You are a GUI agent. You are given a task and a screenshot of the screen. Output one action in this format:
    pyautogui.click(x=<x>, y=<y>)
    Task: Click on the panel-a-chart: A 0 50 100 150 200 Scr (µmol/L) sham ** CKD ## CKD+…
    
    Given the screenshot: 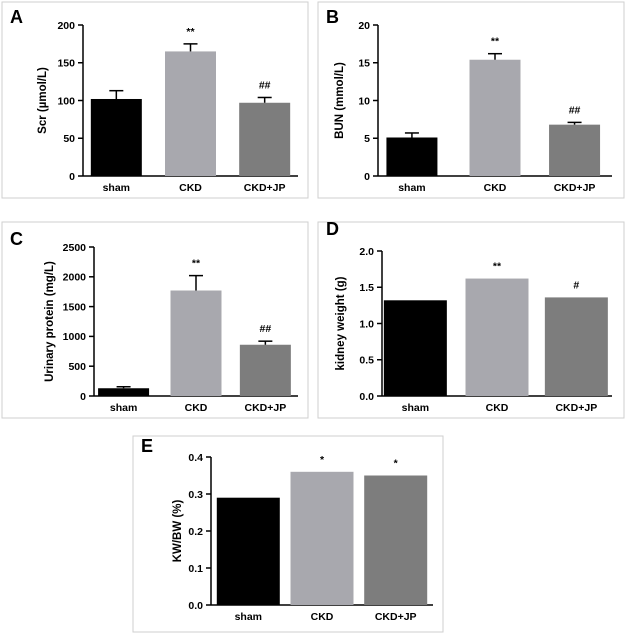 What is the action you would take?
    pyautogui.click(x=154, y=100)
    